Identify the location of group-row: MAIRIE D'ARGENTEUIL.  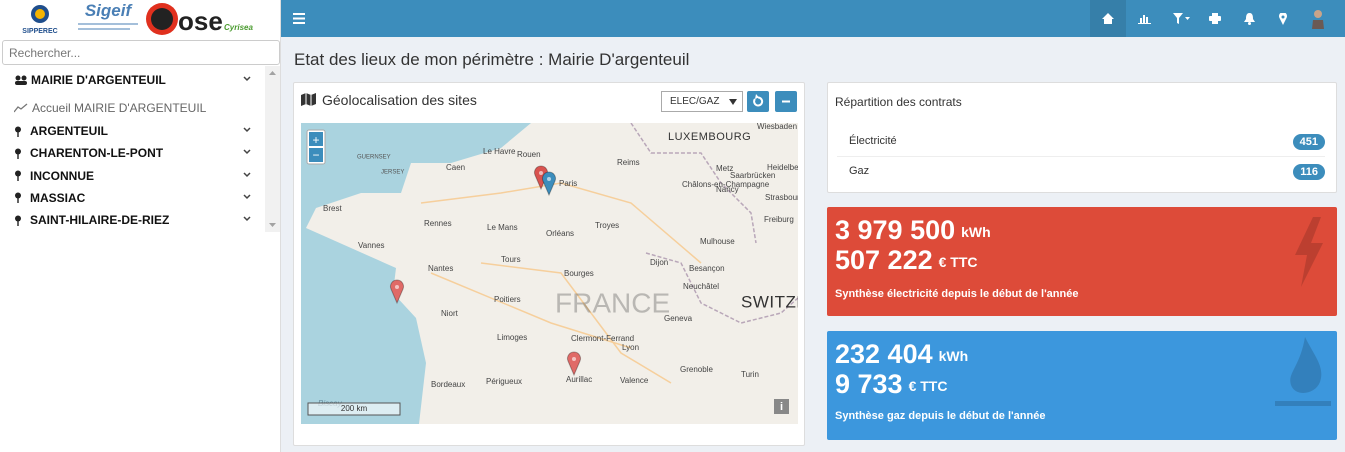
(131, 80).